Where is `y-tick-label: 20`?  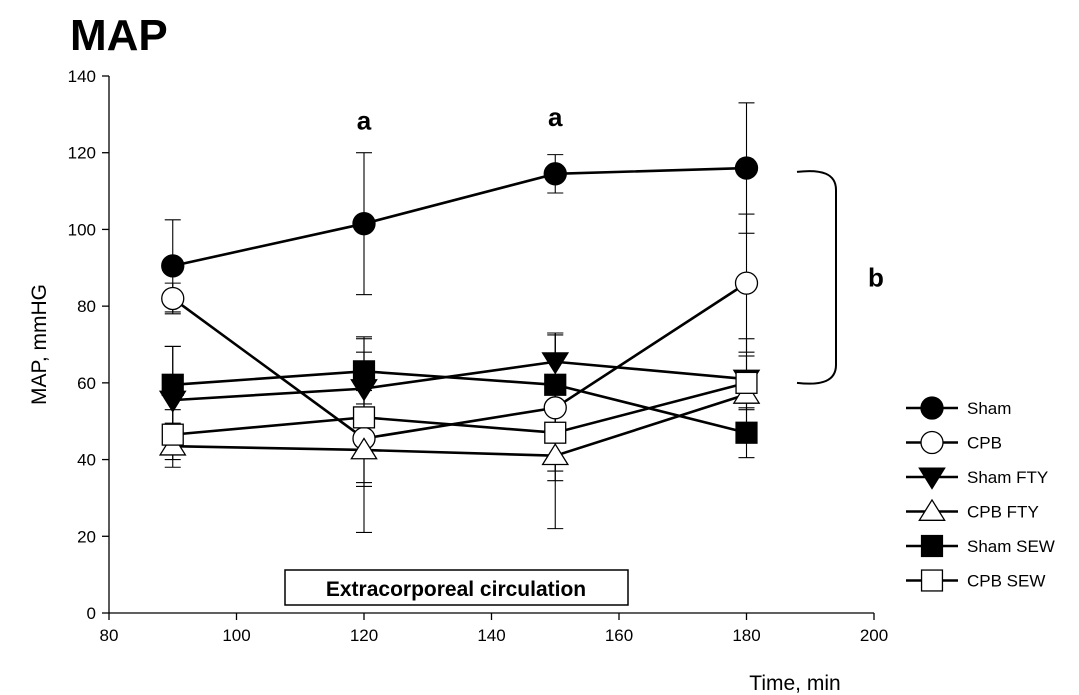
y-tick-label: 20 is located at coordinates (86, 536).